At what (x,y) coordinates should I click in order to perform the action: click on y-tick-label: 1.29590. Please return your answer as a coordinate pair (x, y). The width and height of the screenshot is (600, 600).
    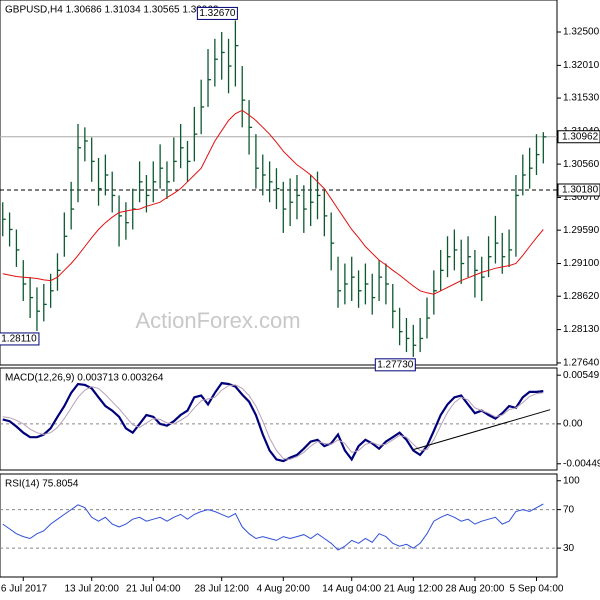
    Looking at the image, I should click on (581, 230).